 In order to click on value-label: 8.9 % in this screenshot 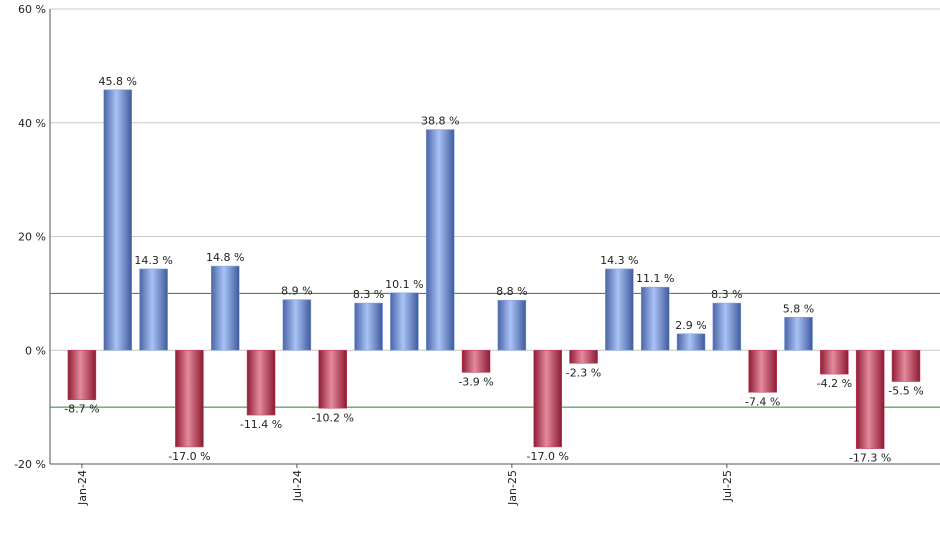, I will do `click(296, 291)`.